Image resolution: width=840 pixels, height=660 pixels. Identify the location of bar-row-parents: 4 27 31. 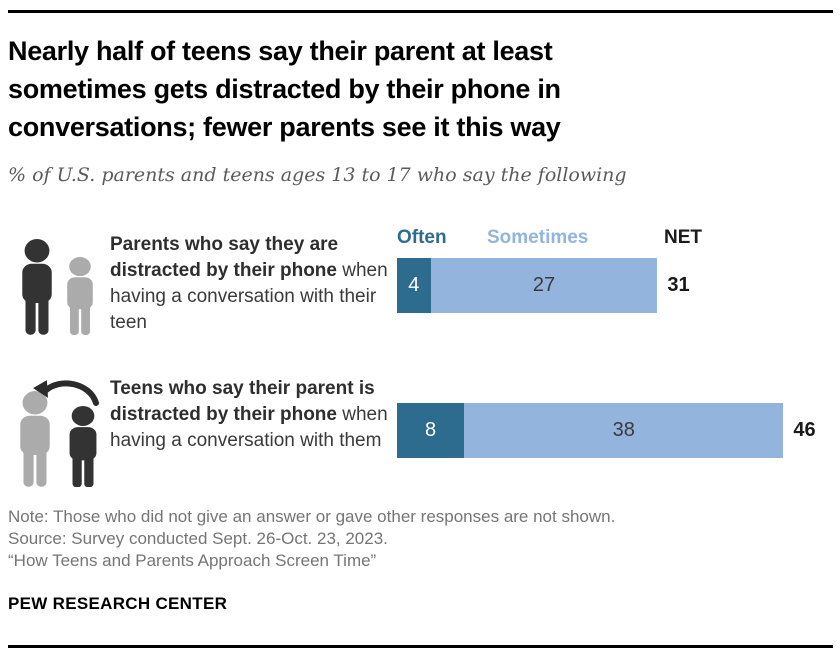
(543, 285).